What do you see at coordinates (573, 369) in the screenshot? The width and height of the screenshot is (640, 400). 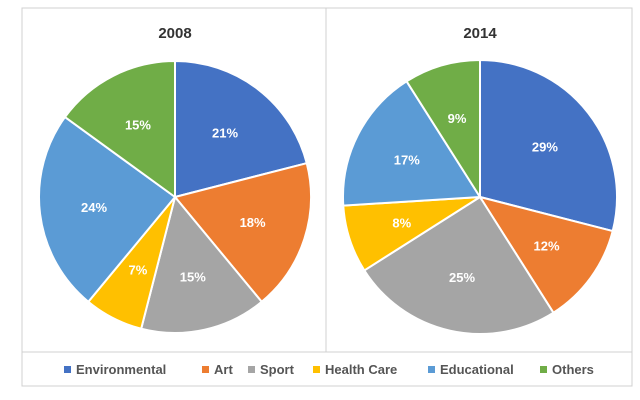 I see `legend-label: Others` at bounding box center [573, 369].